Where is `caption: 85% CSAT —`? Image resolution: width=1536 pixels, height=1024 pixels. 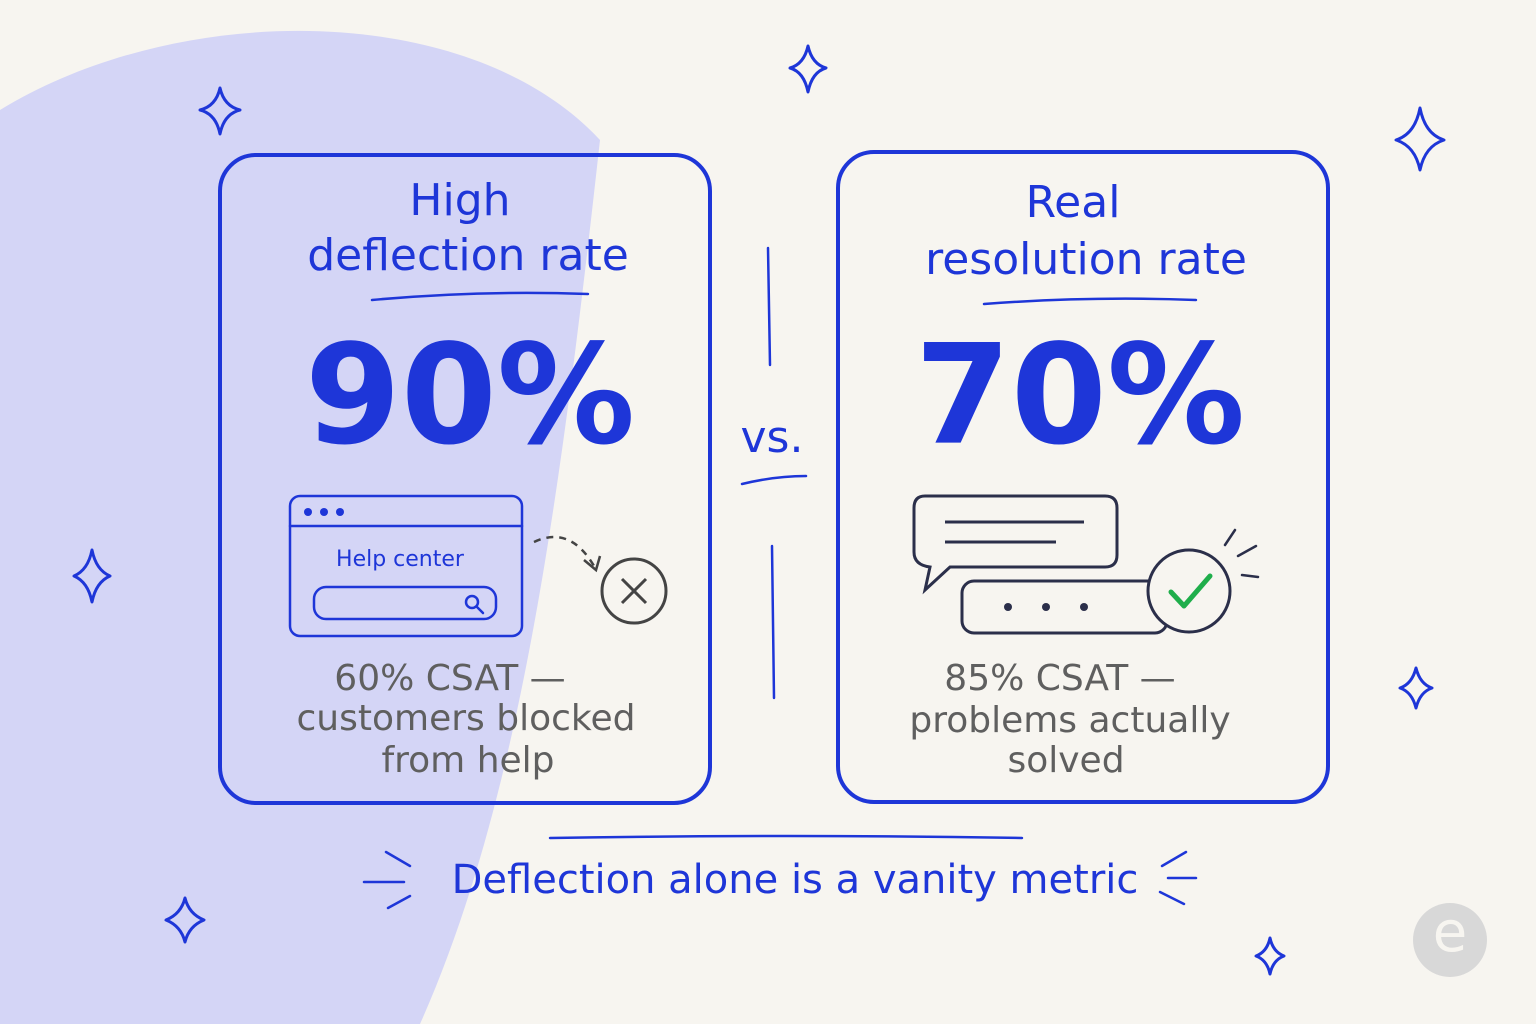 caption: 85% CSAT — is located at coordinates (1059, 678).